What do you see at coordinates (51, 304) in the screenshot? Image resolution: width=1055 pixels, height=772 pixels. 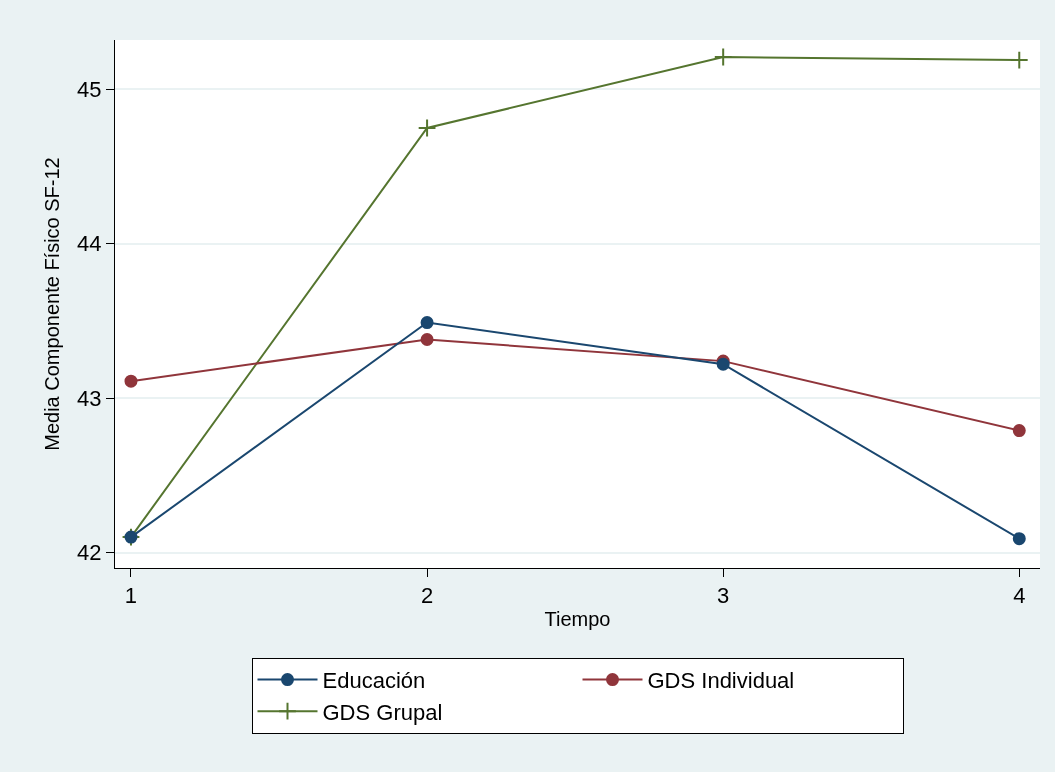 I see `y-axis-title: Media Componente Físico SF-12` at bounding box center [51, 304].